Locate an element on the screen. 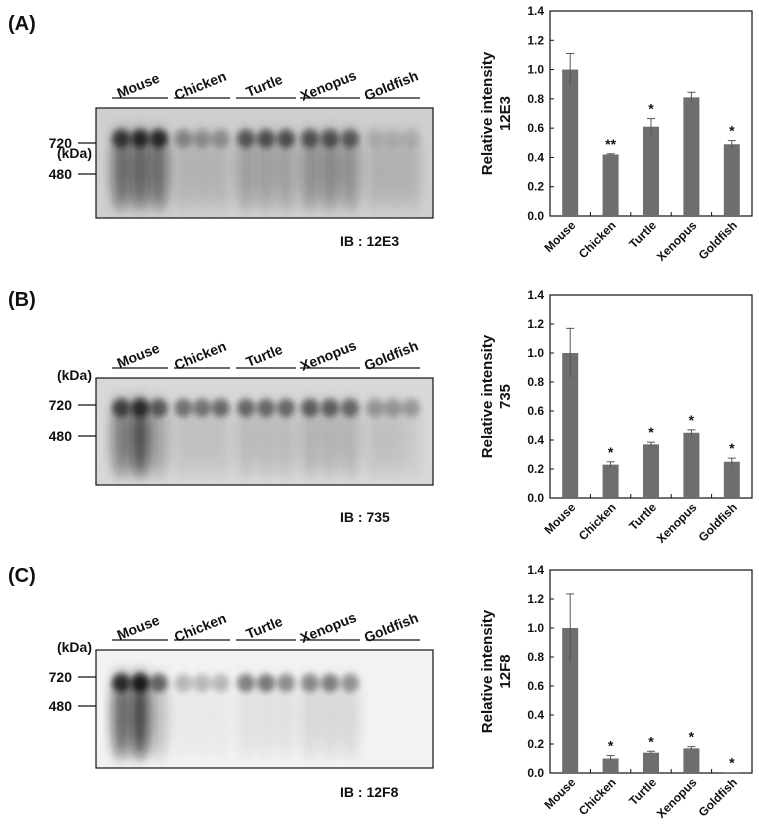 Image resolution: width=759 pixels, height=834 pixels. bar-goldfish is located at coordinates (731, 773).